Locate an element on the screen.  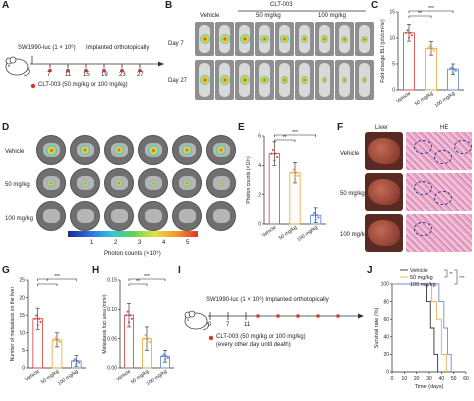
y-tick-label: 0.15 is located at coordinates (112, 281).